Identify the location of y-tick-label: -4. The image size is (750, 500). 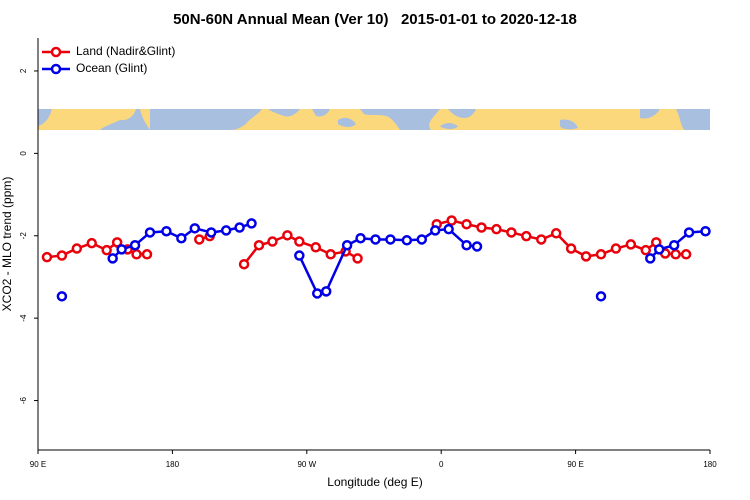
(23, 318).